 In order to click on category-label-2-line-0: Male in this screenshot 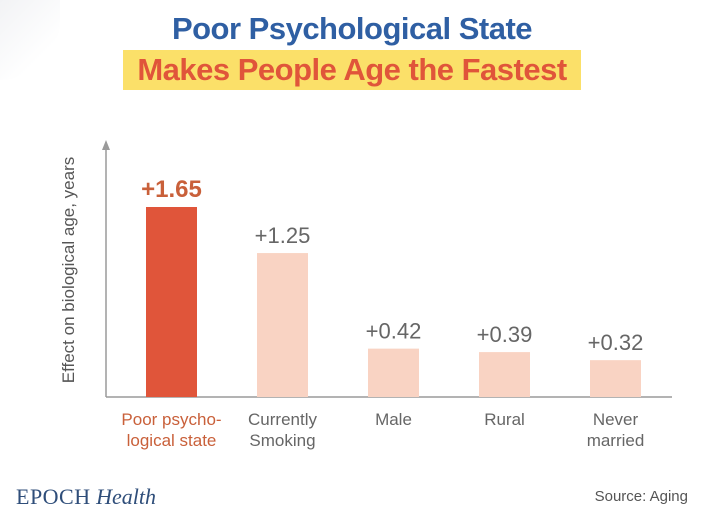, I will do `click(393, 419)`.